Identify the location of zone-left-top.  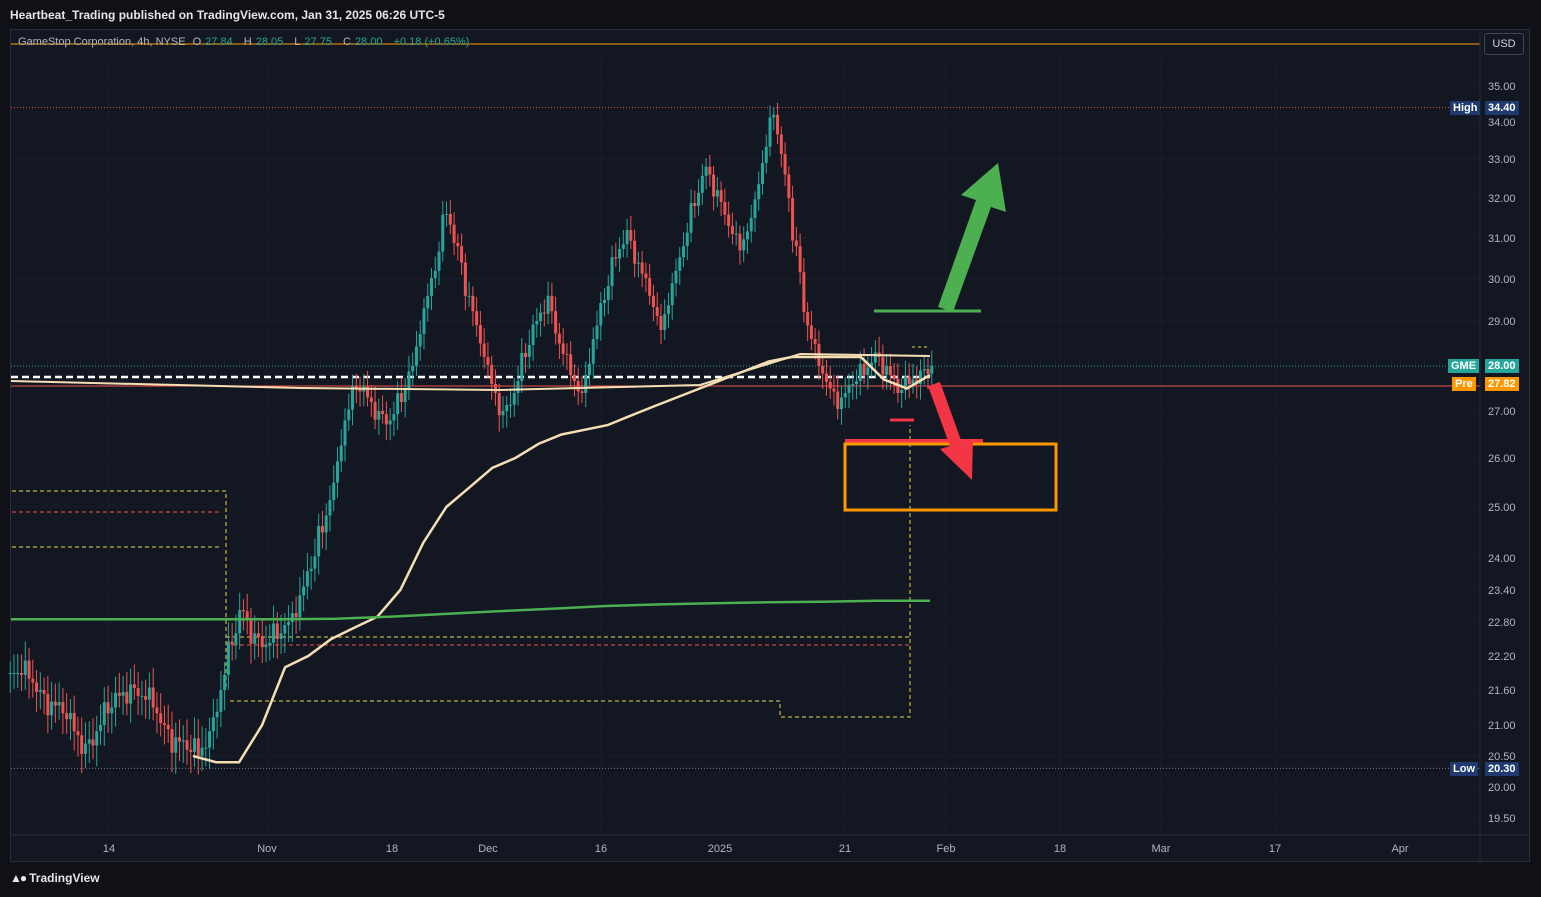
(119, 590).